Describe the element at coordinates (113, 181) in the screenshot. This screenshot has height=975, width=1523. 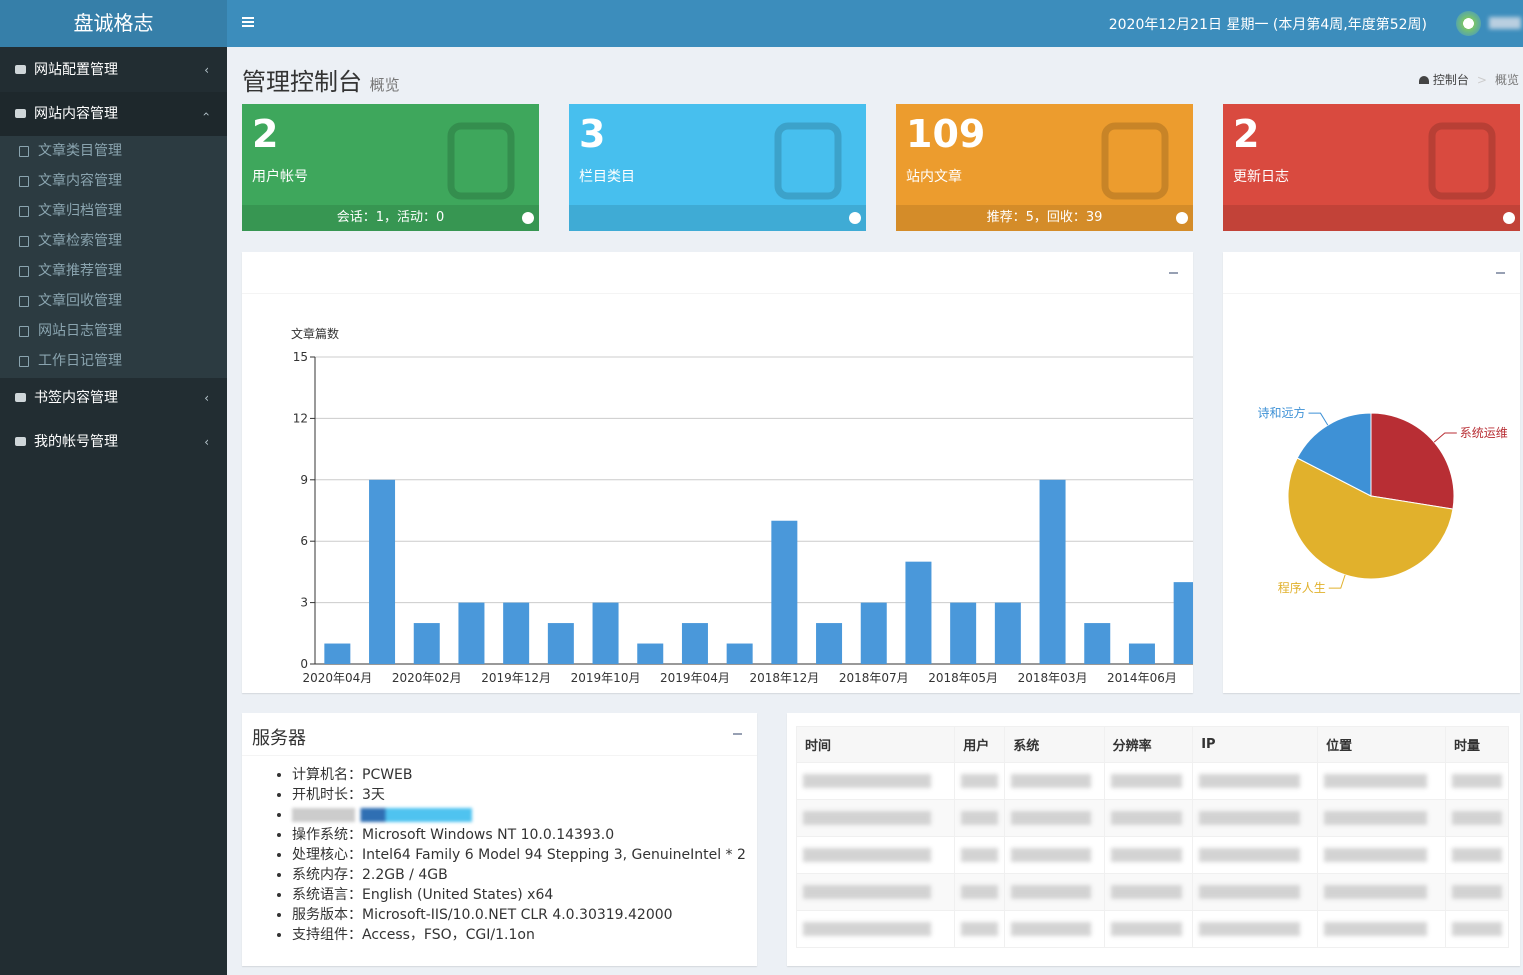
I see `submenu-item: 文章内容管理` at that location.